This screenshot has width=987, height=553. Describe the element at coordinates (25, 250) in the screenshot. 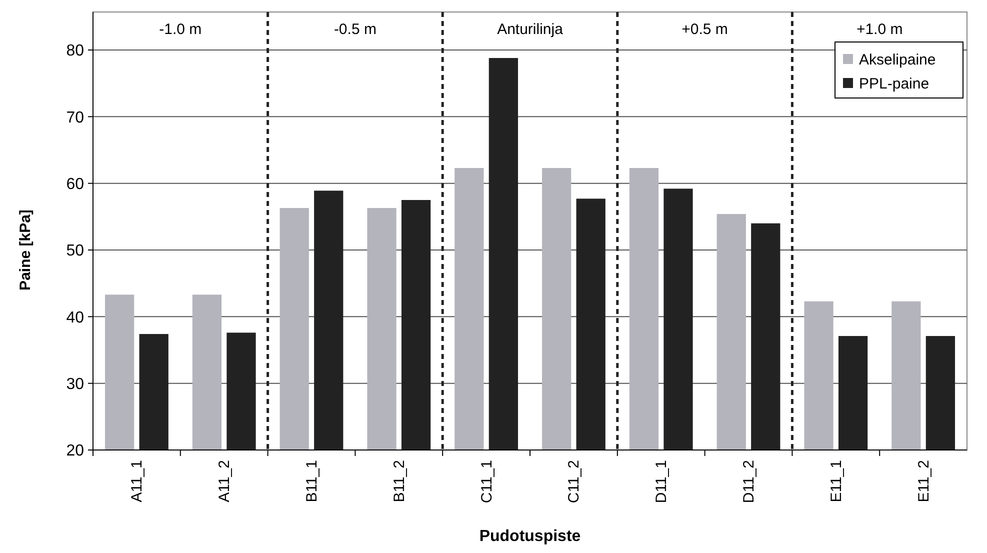

I see `y-axis-title: Paine [kPa]` at that location.